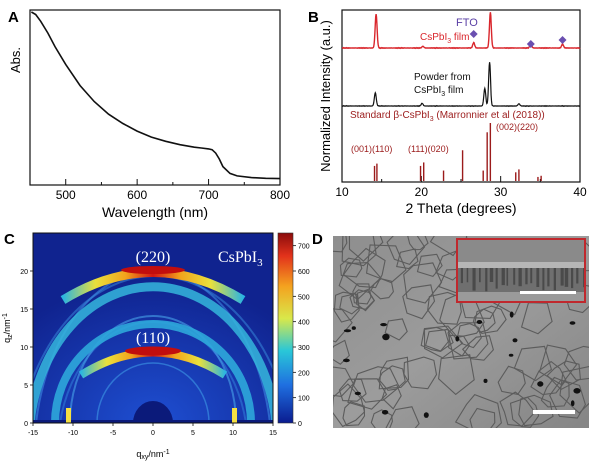 This screenshot has height=467, width=600. What do you see at coordinates (8, 328) in the screenshot?
I see `panel-c-ylabel: qz/nm-1` at bounding box center [8, 328].